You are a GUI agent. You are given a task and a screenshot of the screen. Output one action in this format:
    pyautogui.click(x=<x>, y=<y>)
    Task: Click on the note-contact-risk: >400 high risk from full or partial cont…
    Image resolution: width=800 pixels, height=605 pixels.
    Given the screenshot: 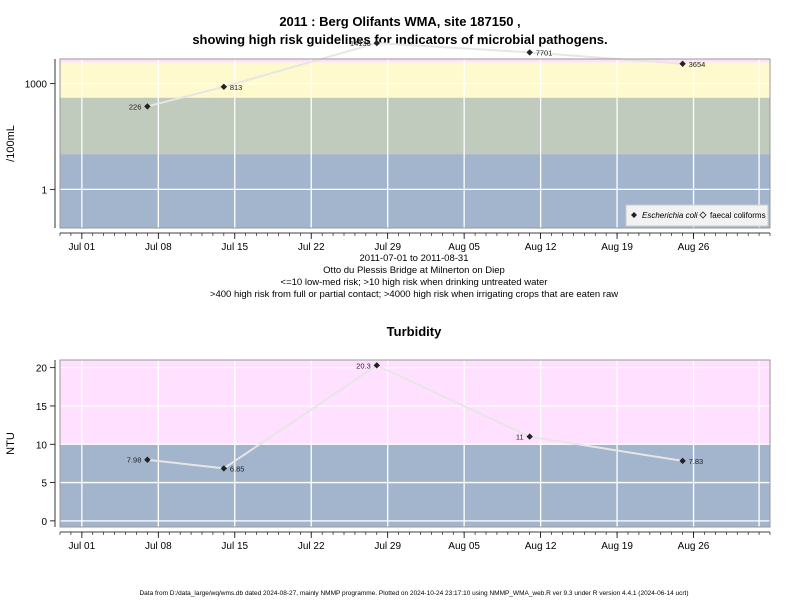 What is the action you would take?
    pyautogui.click(x=414, y=294)
    